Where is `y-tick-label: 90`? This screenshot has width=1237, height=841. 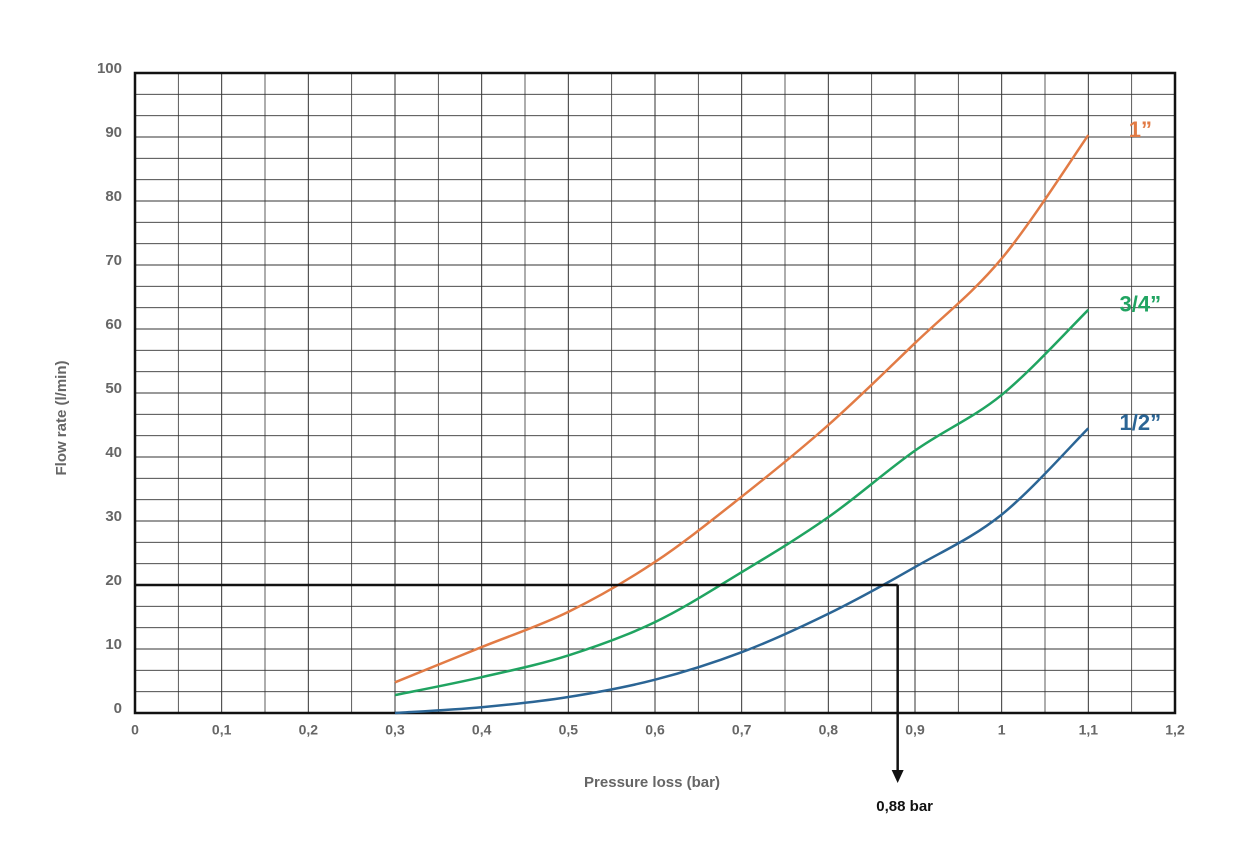 y-tick-label: 90 is located at coordinates (113, 132).